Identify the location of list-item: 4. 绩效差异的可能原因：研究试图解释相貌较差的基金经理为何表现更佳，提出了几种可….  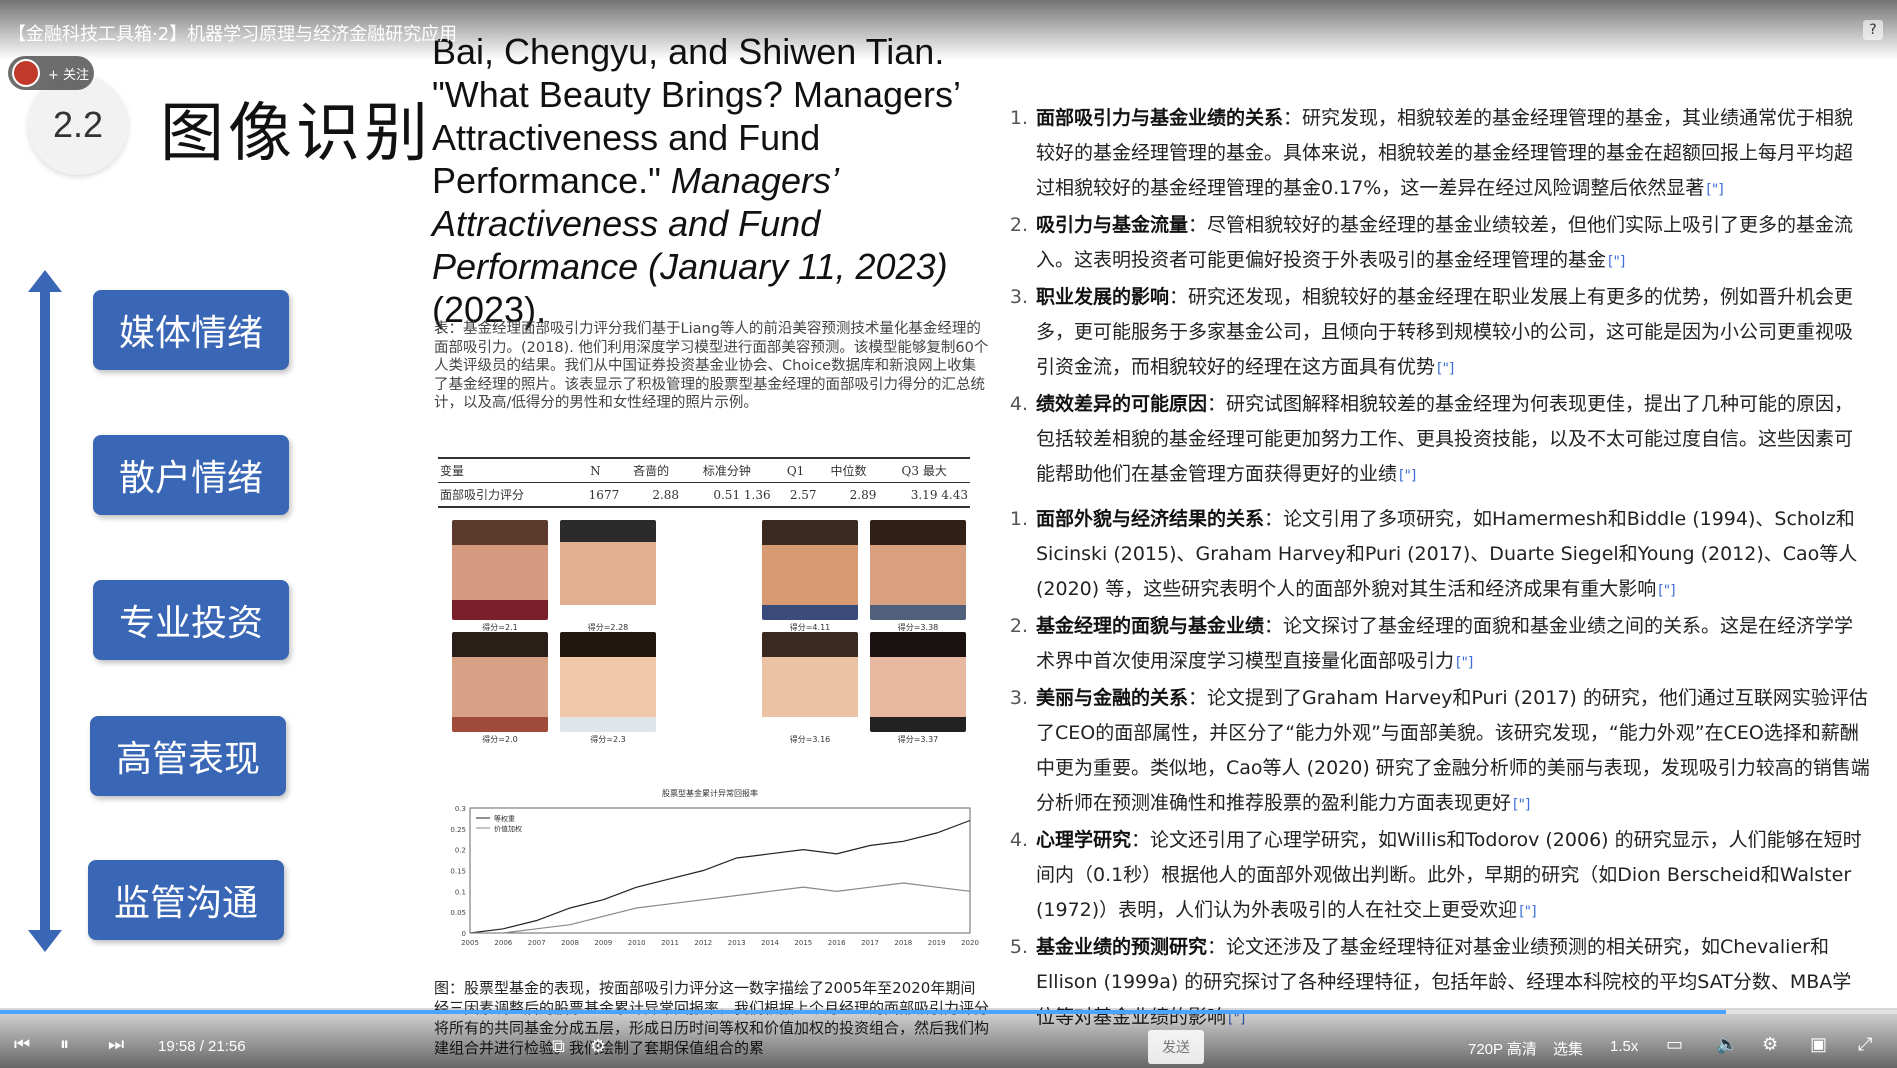
(1435, 440).